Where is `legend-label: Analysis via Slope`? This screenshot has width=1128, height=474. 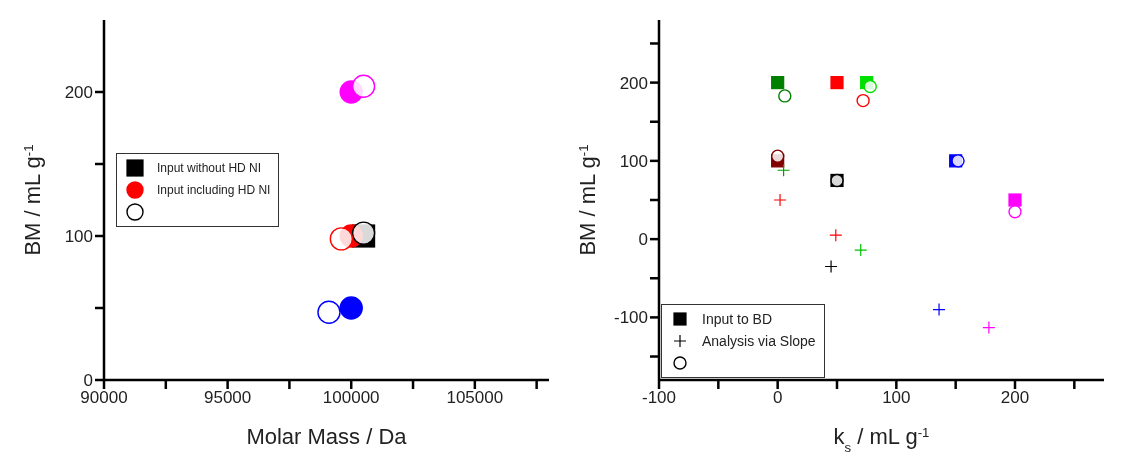
legend-label: Analysis via Slope is located at coordinates (759, 341).